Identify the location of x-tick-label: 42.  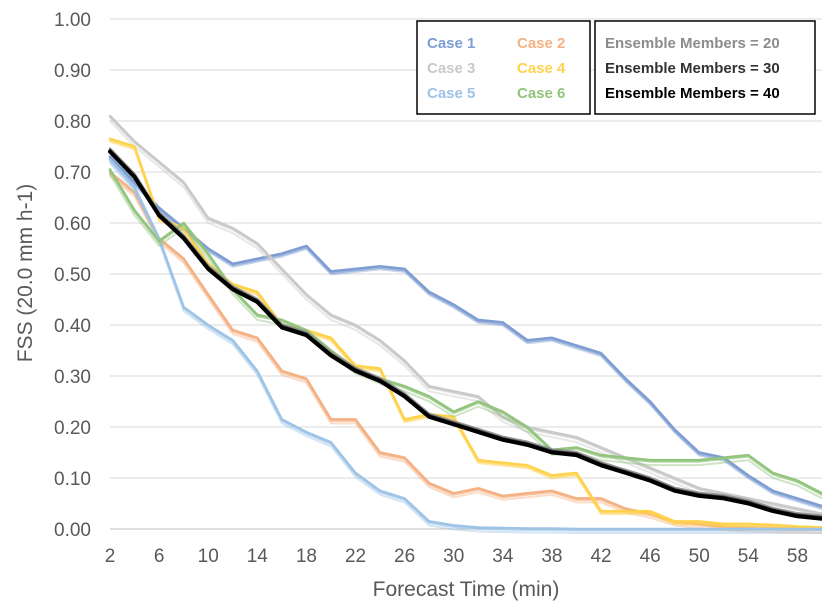
(600, 556).